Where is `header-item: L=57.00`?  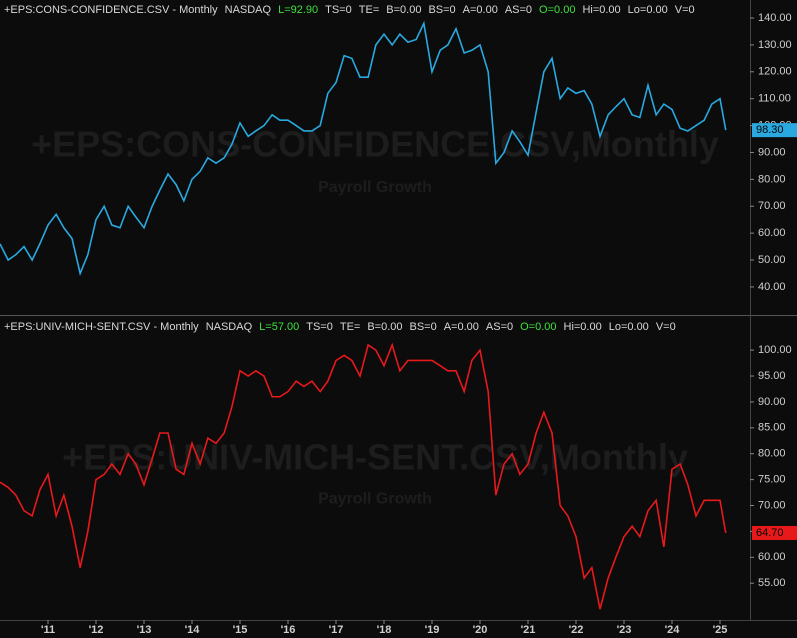 header-item: L=57.00 is located at coordinates (279, 327).